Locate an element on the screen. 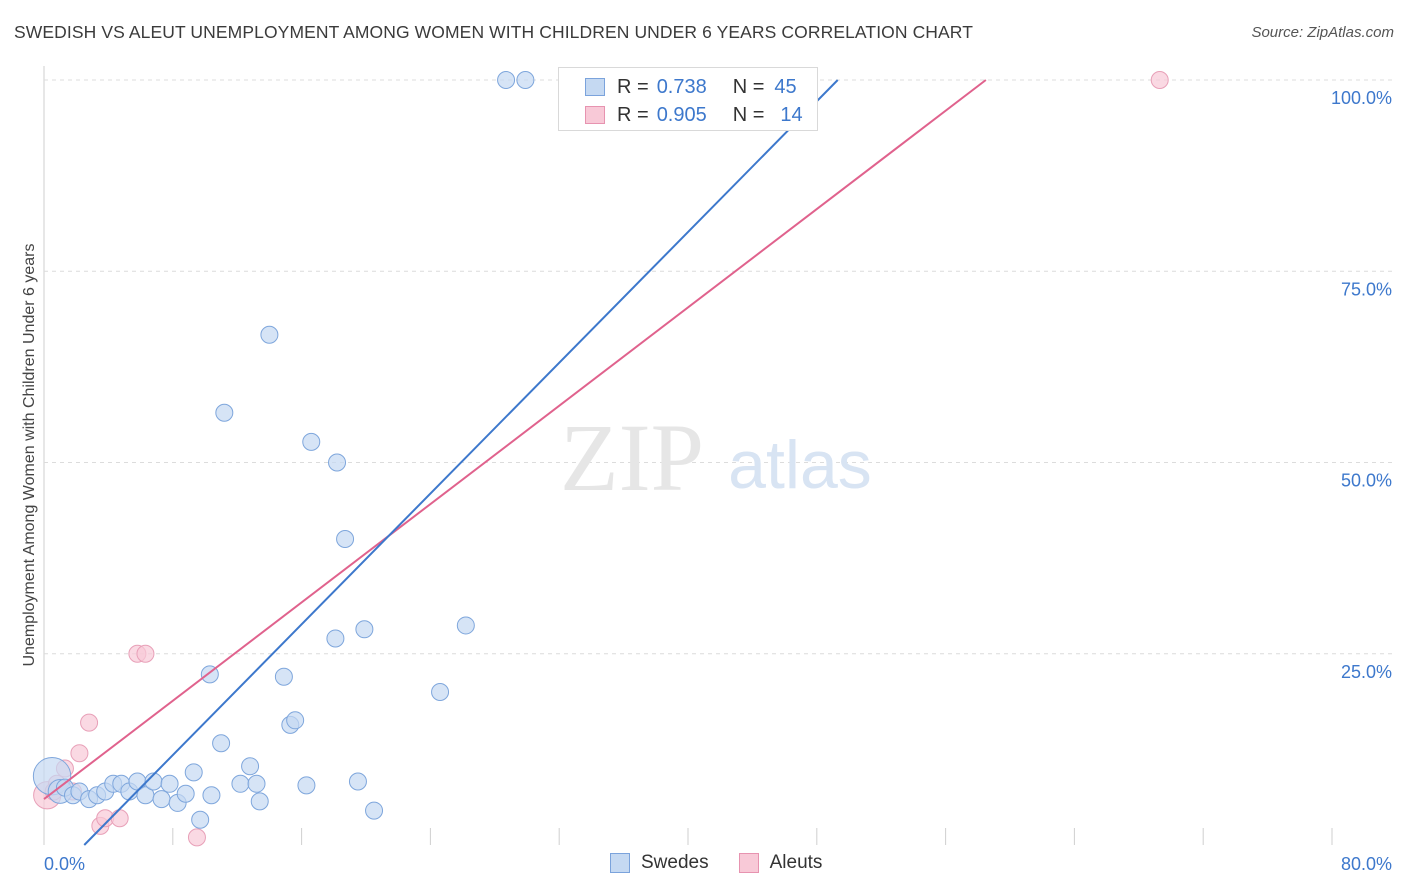 The image size is (1406, 892). y-tick-label: 75.0% is located at coordinates (1366, 289).